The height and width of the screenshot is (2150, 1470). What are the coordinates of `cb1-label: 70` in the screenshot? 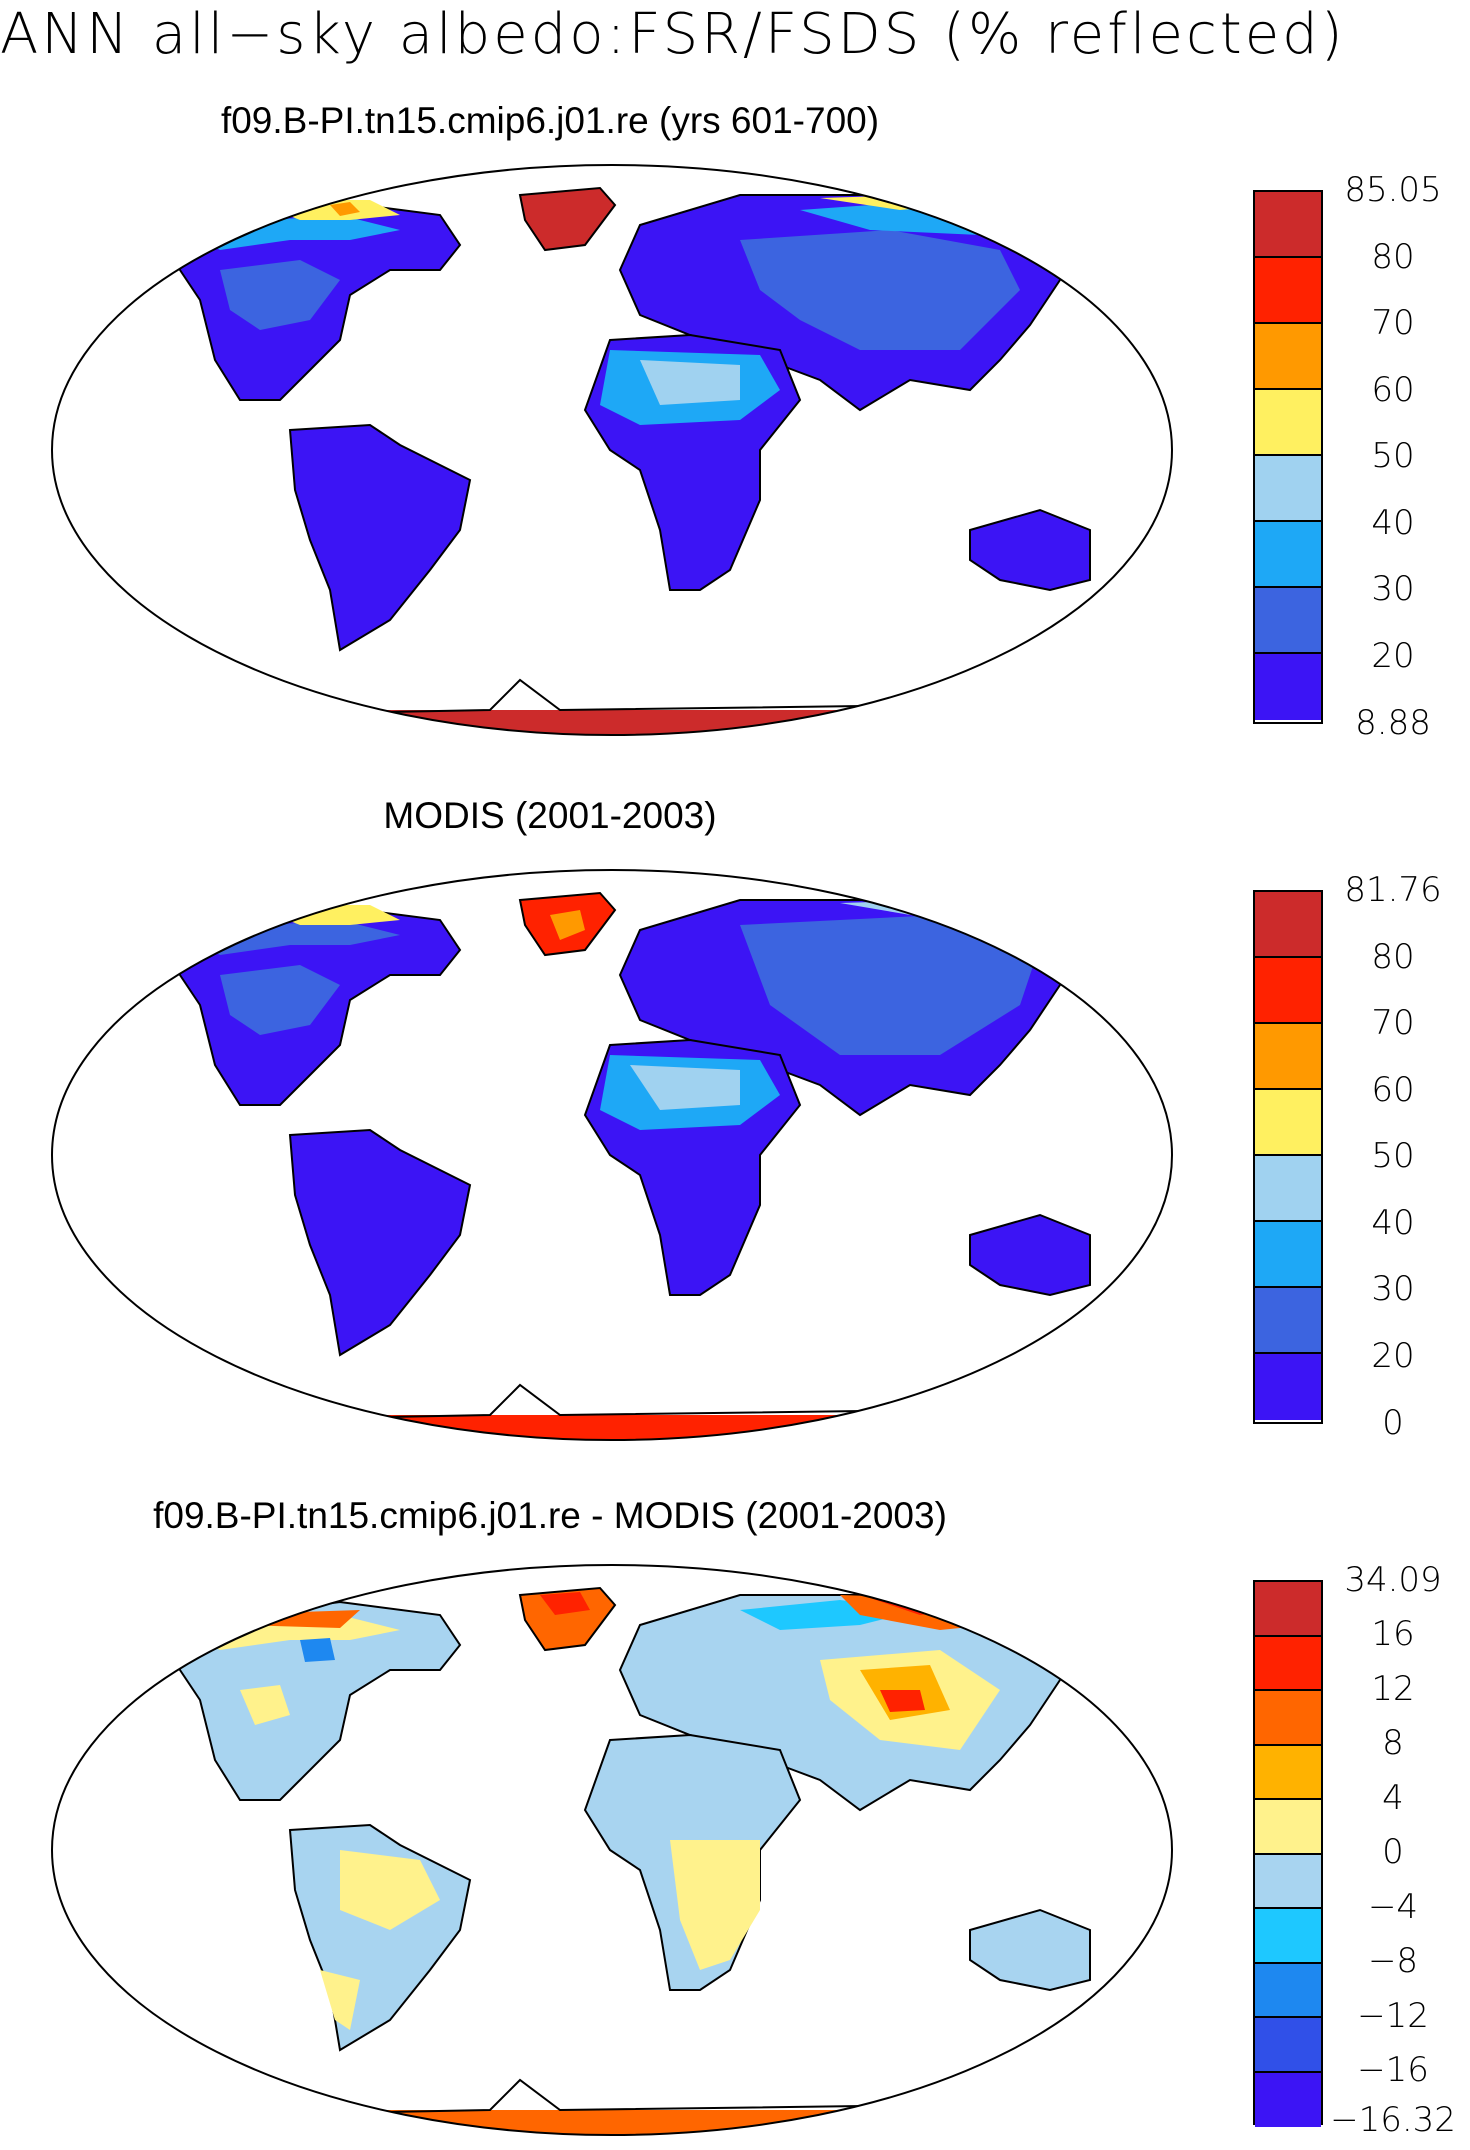 It's located at (1393, 323).